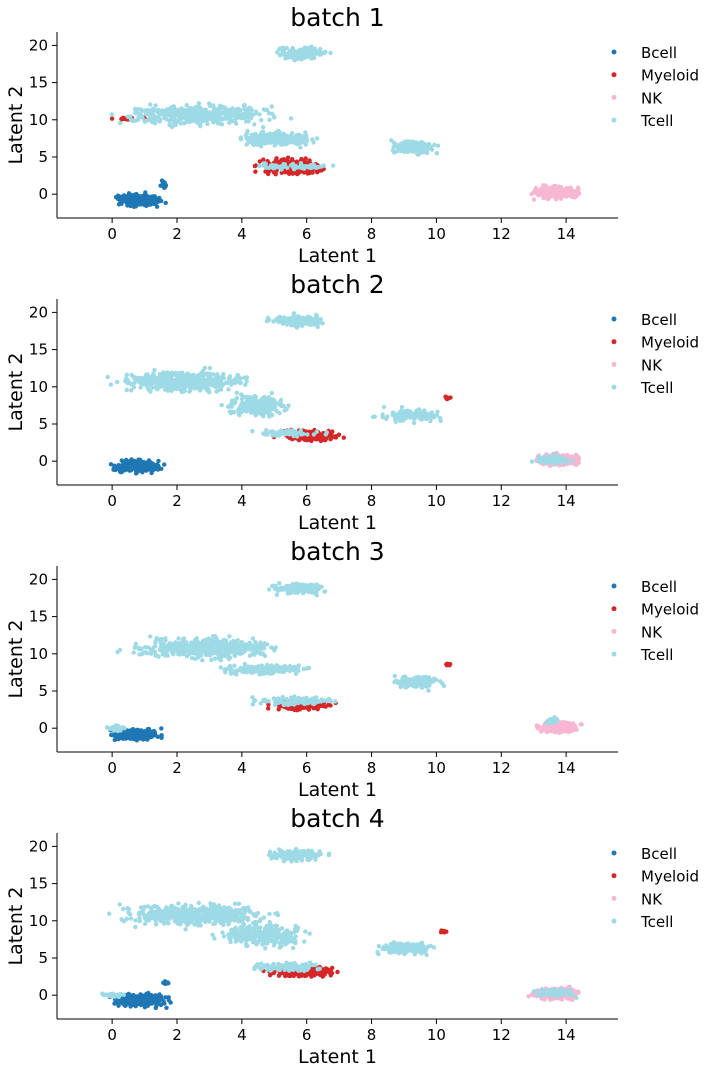 The image size is (712, 1076). I want to click on scatter-points, so click(346, 127).